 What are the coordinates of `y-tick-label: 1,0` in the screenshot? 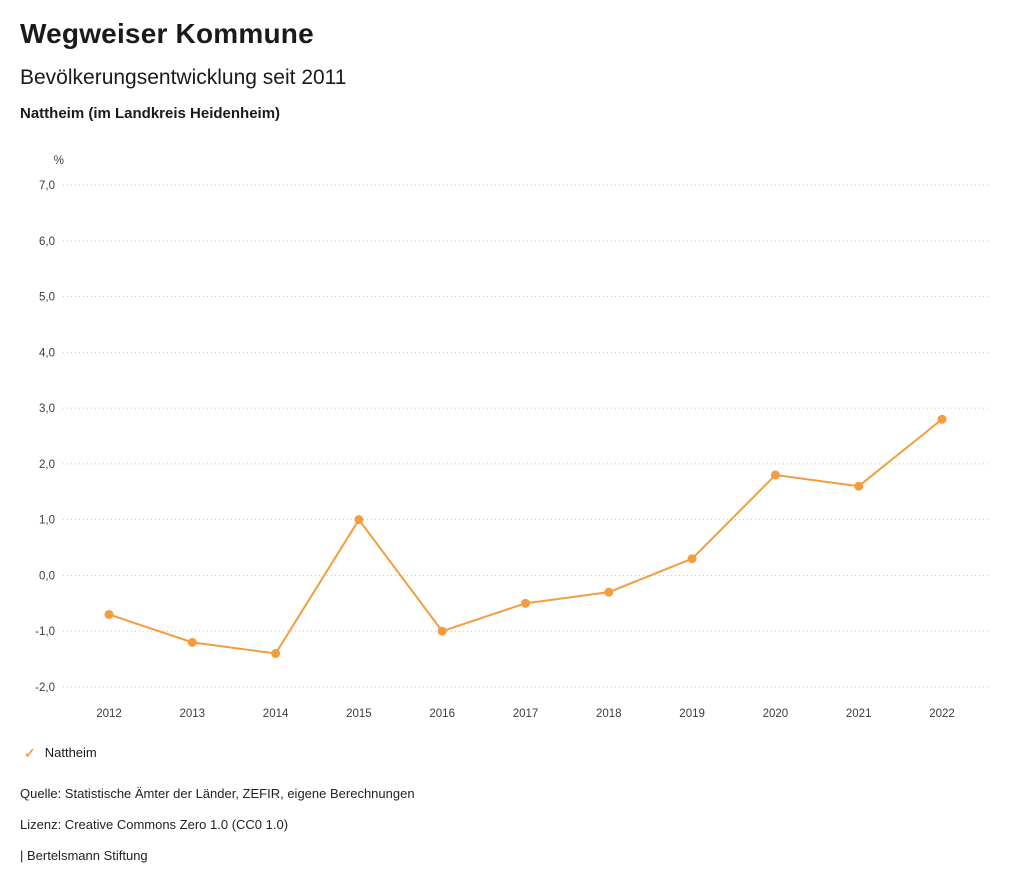 It's located at (47, 521).